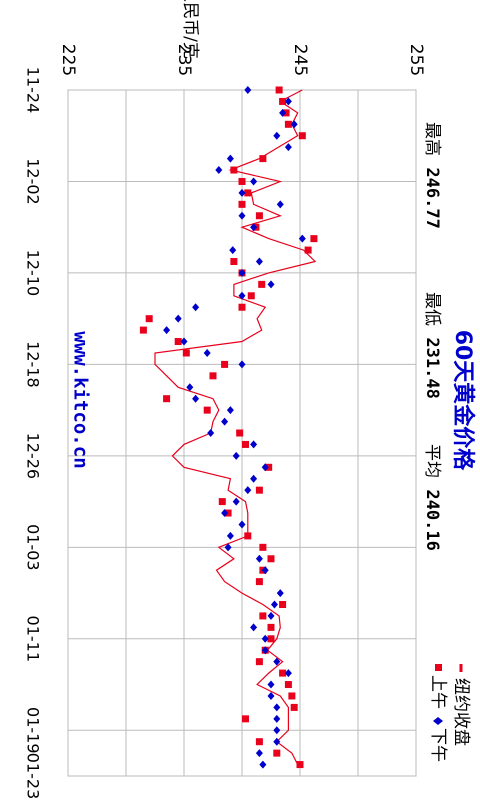 The height and width of the screenshot is (800, 480). I want to click on svg-text: 最高 246.77, so click(432, 175).